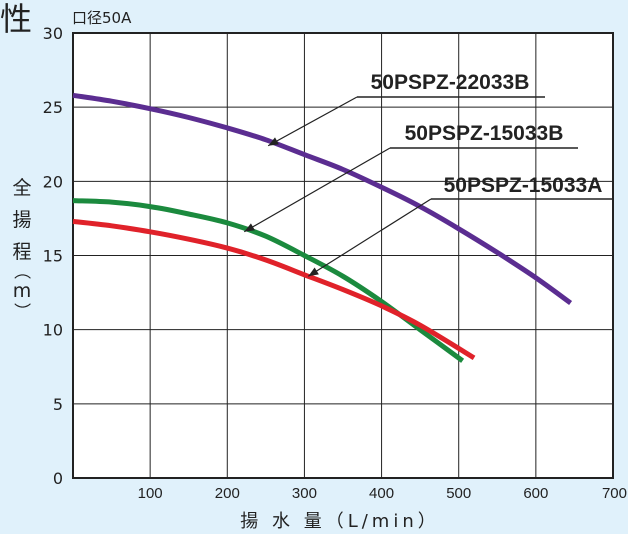  Describe the element at coordinates (450, 82) in the screenshot. I see `series-label: 50PSPZ-22033B` at that location.